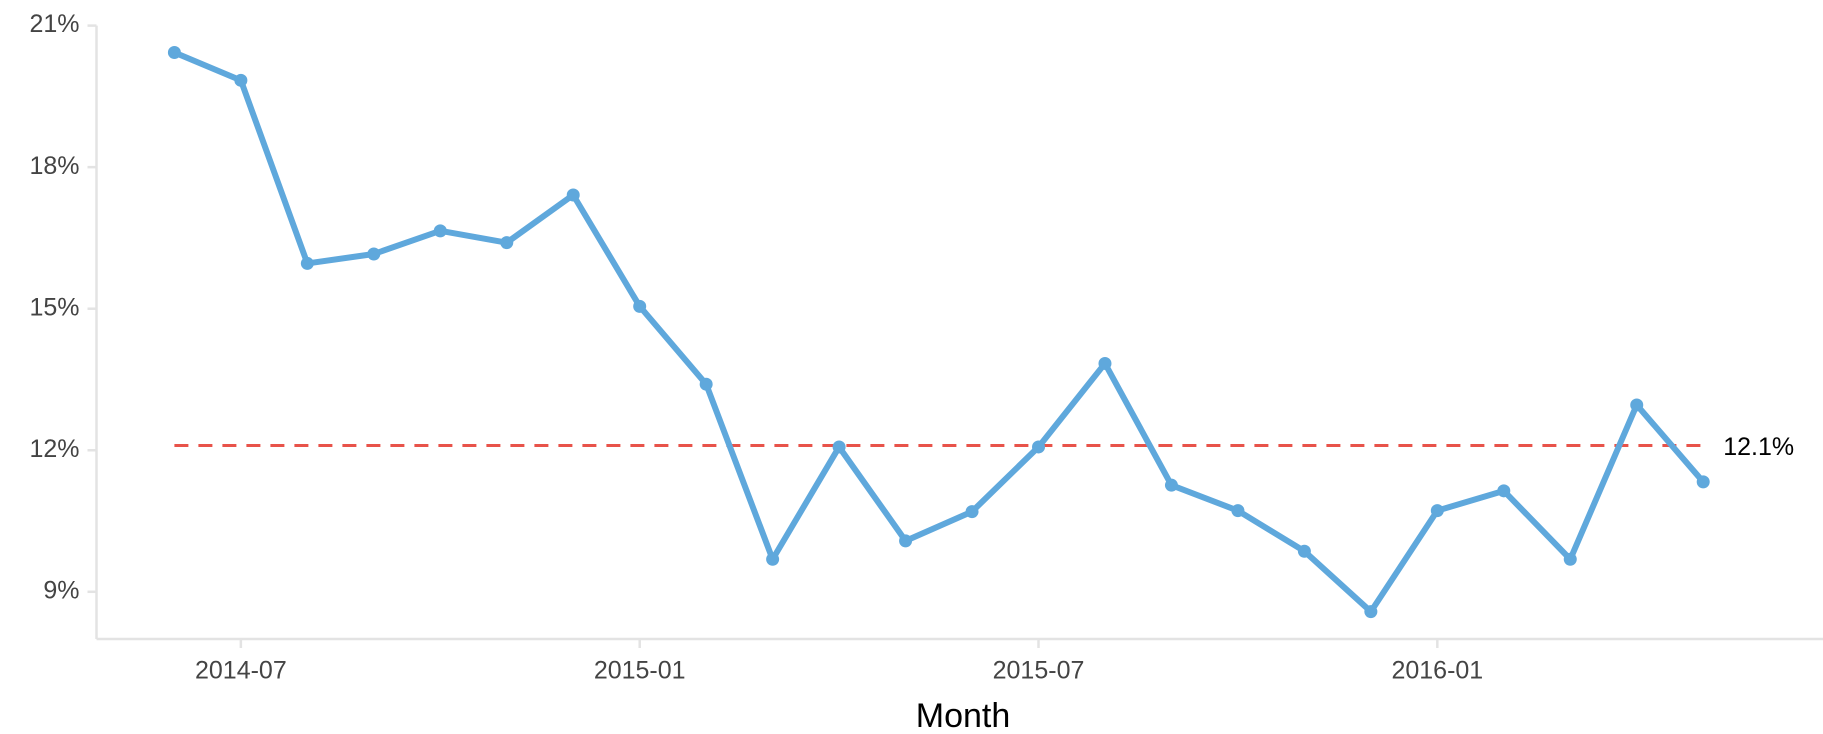 This screenshot has height=734, width=1823. I want to click on x-tick-label: 2016-01, so click(1437, 671).